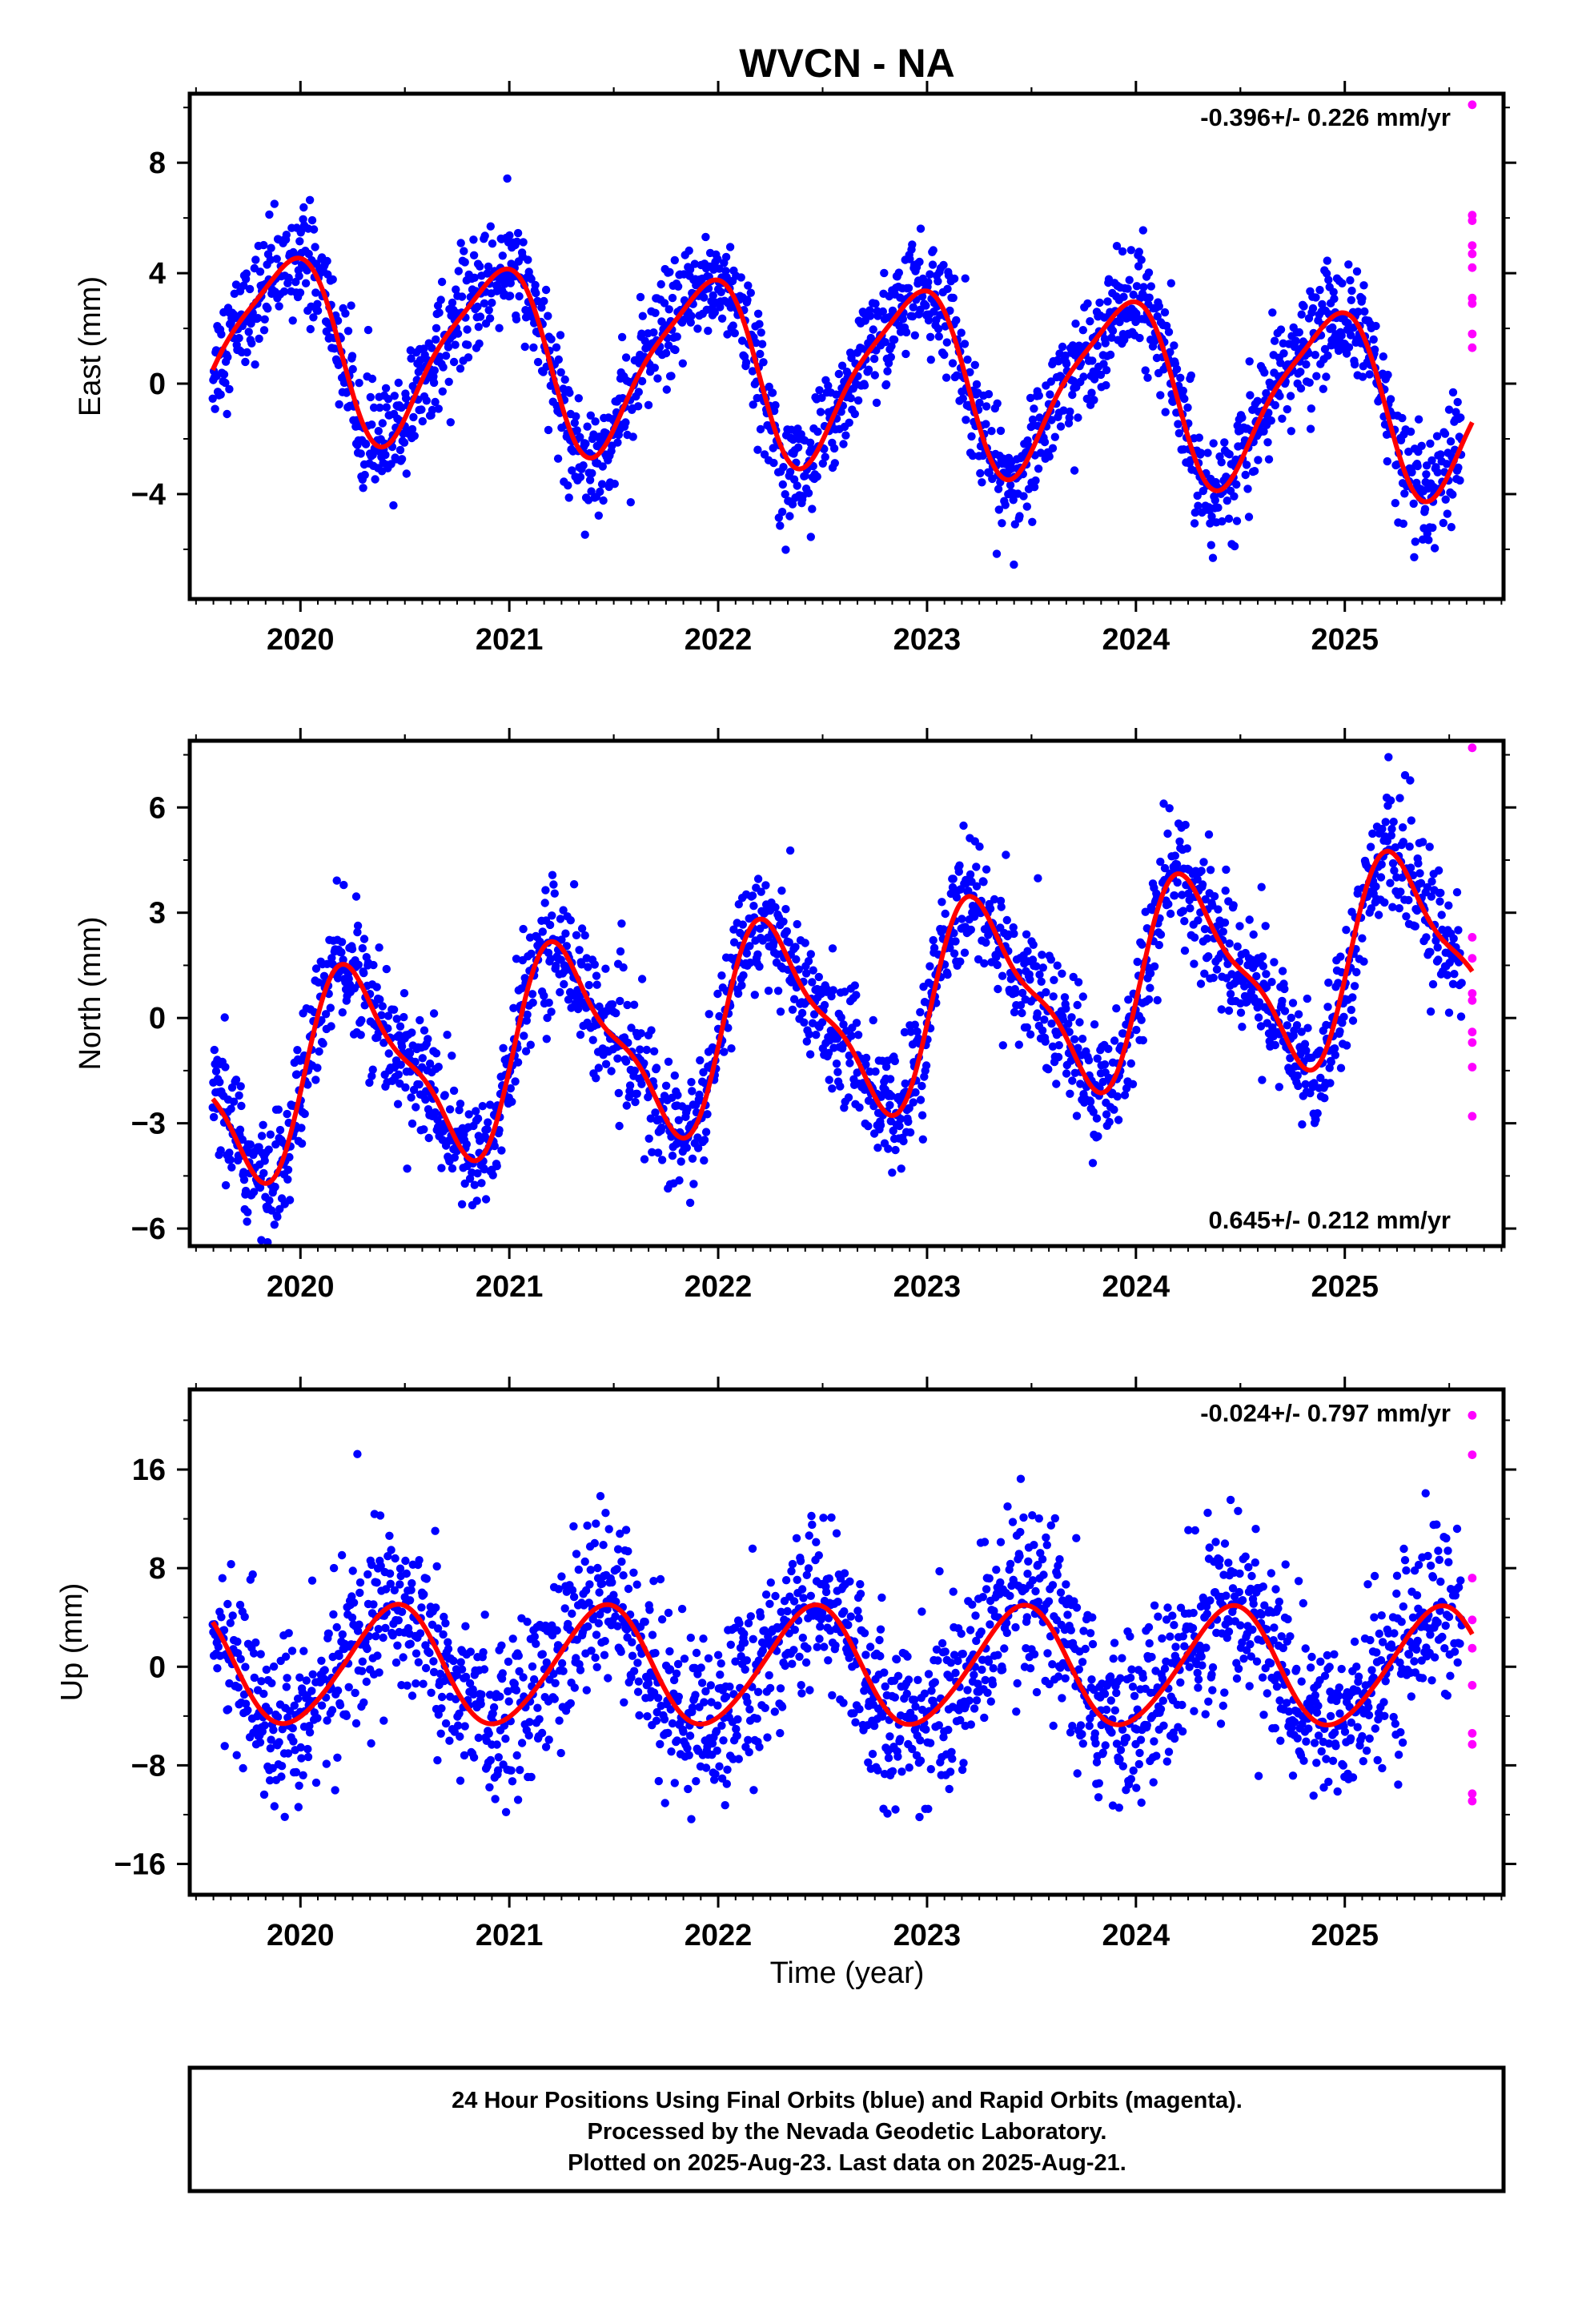 Image resolution: width=1582 pixels, height=2324 pixels. Describe the element at coordinates (1472, 748) in the screenshot. I see `north-rapid-point` at that location.